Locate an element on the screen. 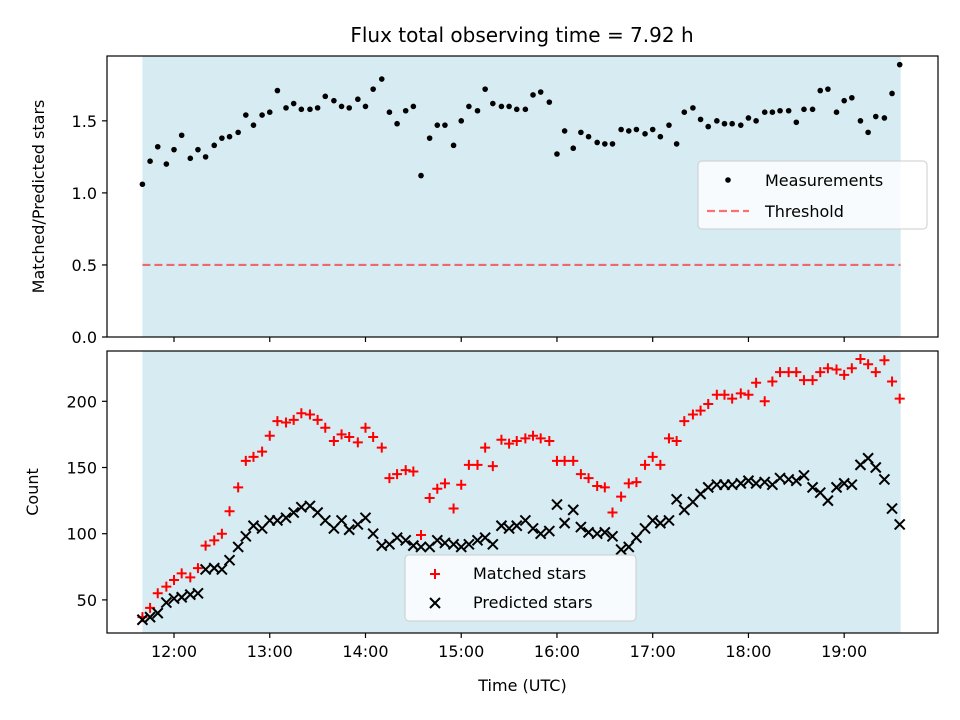 The image size is (960, 720). legend-measurement-marker is located at coordinates (728, 180).